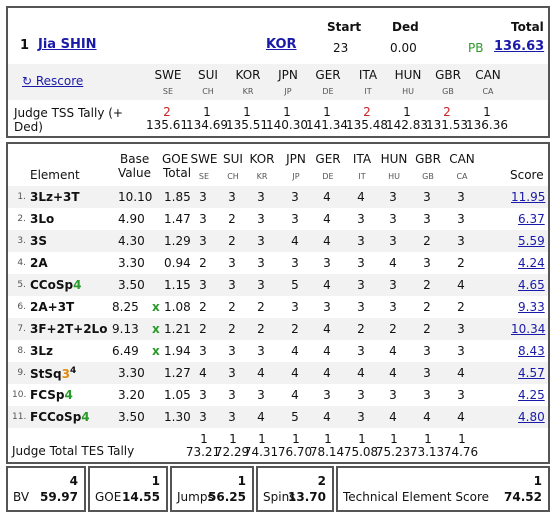  What do you see at coordinates (46, 489) in the screenshot?
I see `bv-summary-box: 4 BV 59.97` at bounding box center [46, 489].